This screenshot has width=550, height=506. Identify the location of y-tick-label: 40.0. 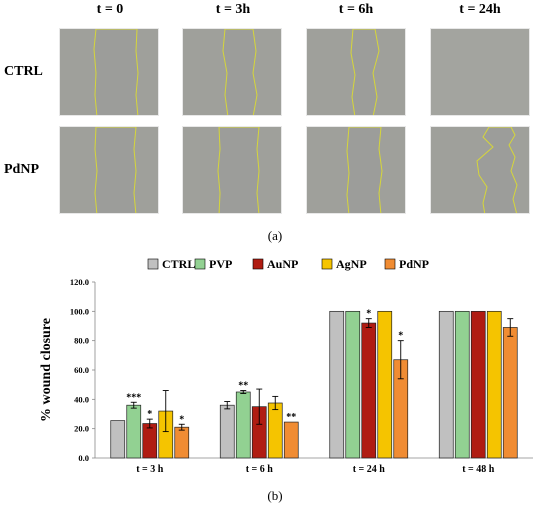
(81, 399).